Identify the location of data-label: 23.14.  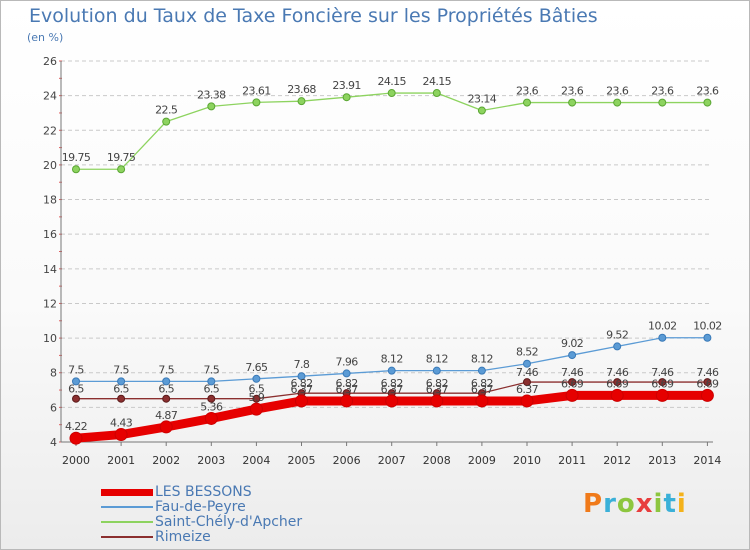
(482, 99).